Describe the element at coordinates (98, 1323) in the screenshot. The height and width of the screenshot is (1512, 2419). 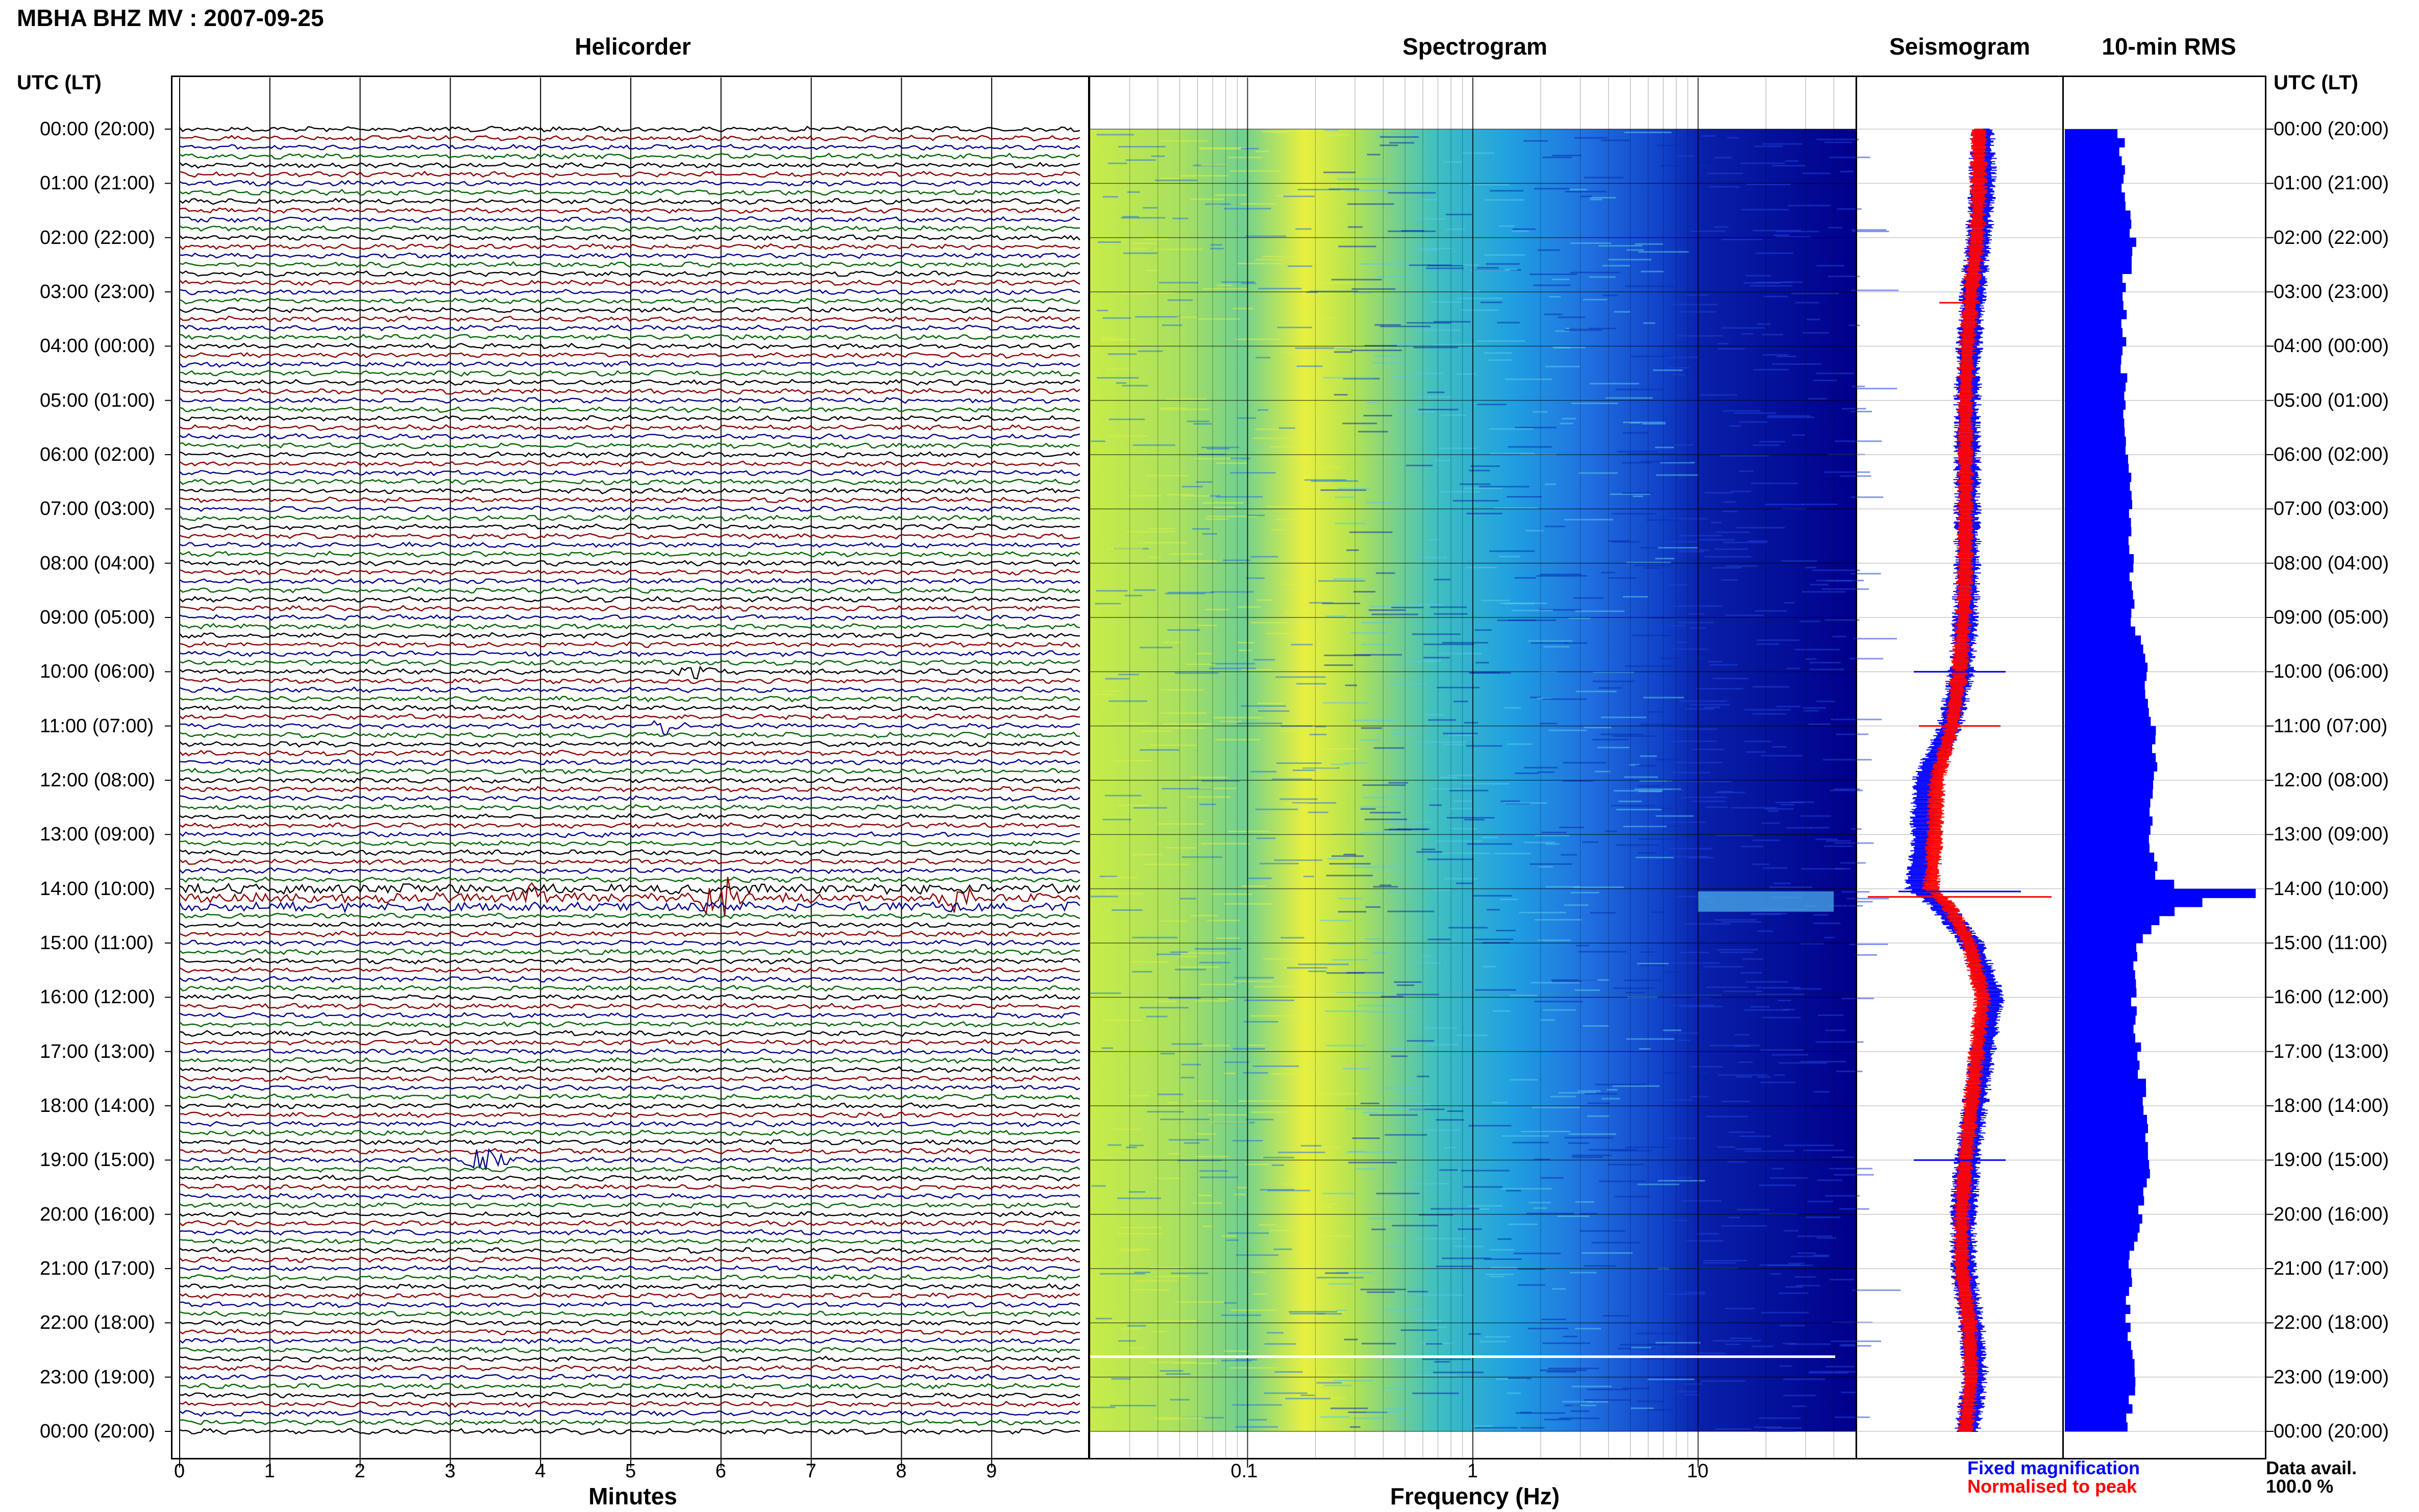
I see `time-label-left: 22:00 (18:00)` at that location.